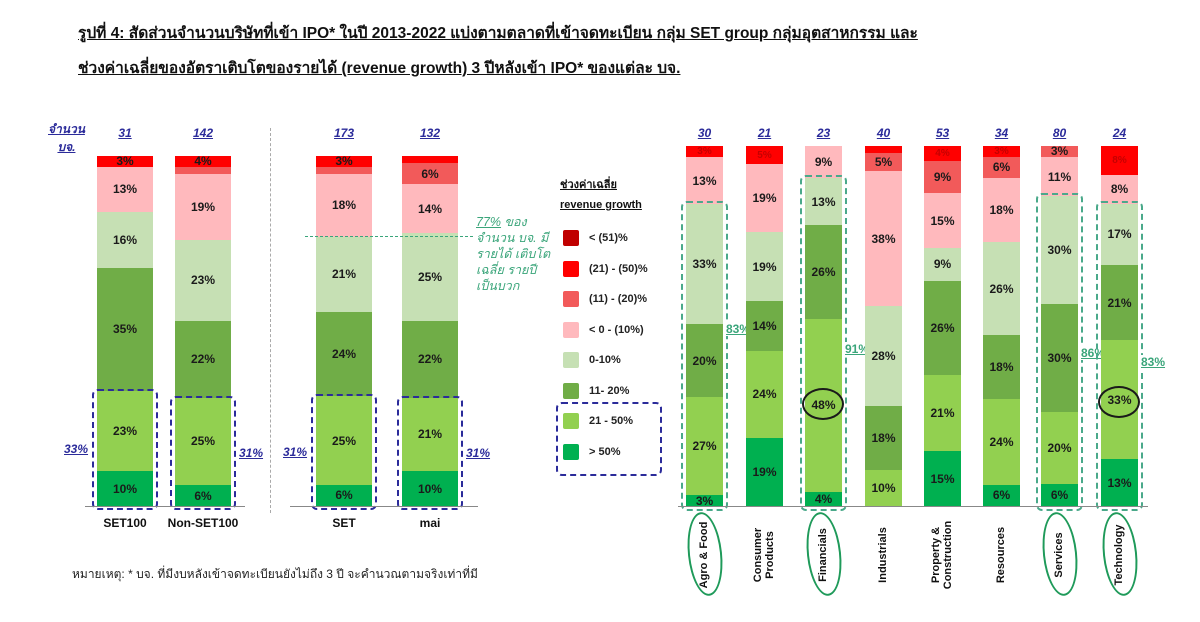 The width and height of the screenshot is (1200, 622). Describe the element at coordinates (430, 133) in the screenshot. I see `company-count: 132` at that location.